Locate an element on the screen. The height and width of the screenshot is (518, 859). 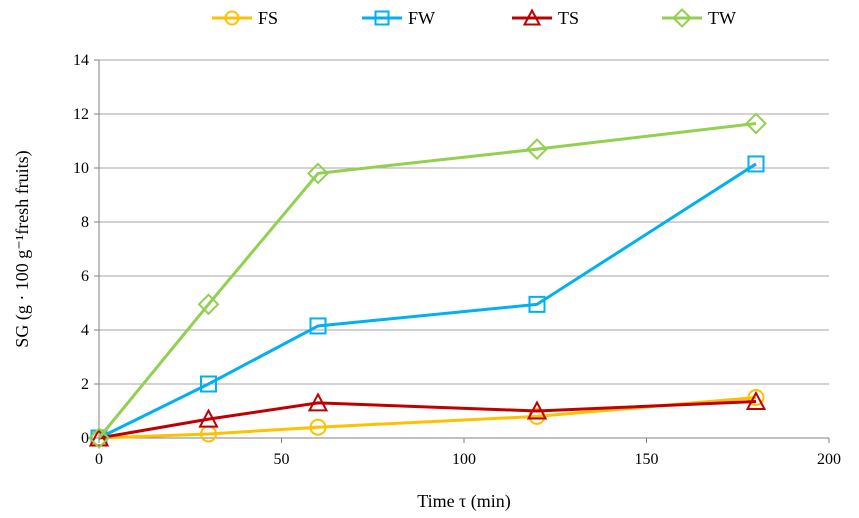
legend-label: FW is located at coordinates (421, 18).